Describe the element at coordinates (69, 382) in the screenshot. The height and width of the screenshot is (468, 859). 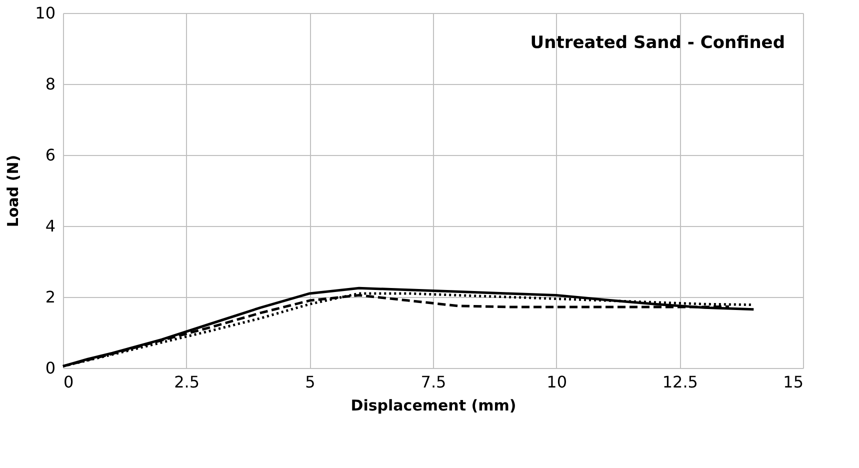
I see `x-tick-label: 0` at that location.